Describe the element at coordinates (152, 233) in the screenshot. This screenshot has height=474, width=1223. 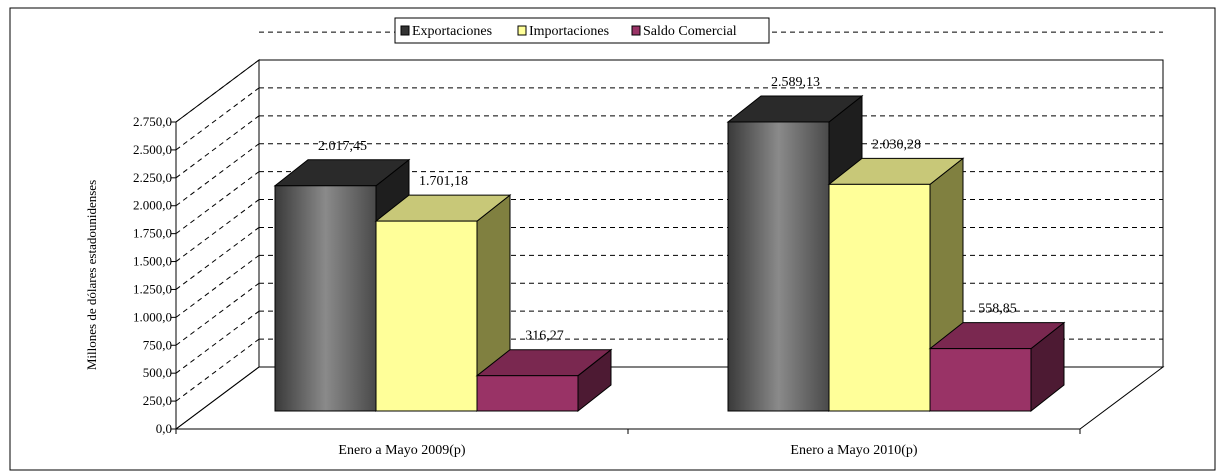
I see `y-tick-label: 1.750,0` at that location.